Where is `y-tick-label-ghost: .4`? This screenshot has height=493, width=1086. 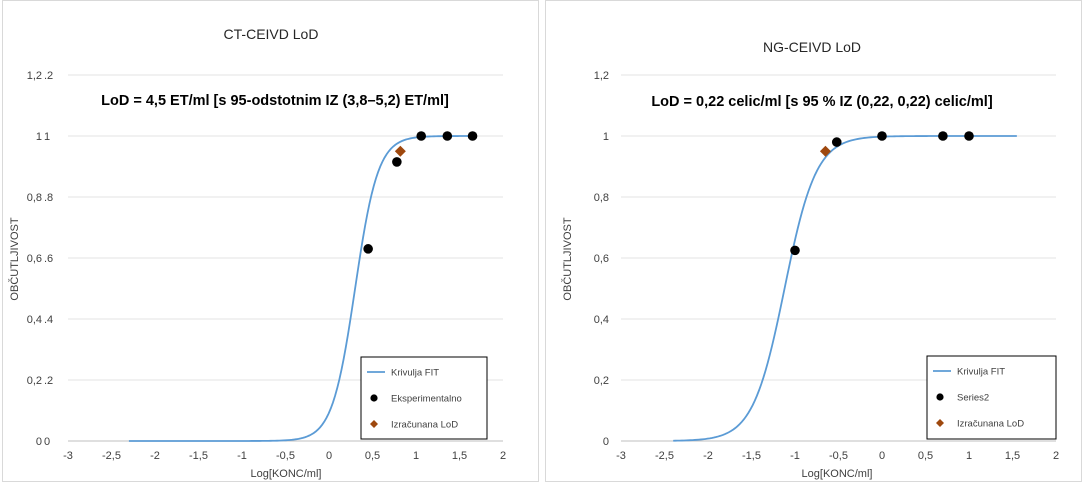
y-tick-label-ghost: .4 is located at coordinates (48, 320).